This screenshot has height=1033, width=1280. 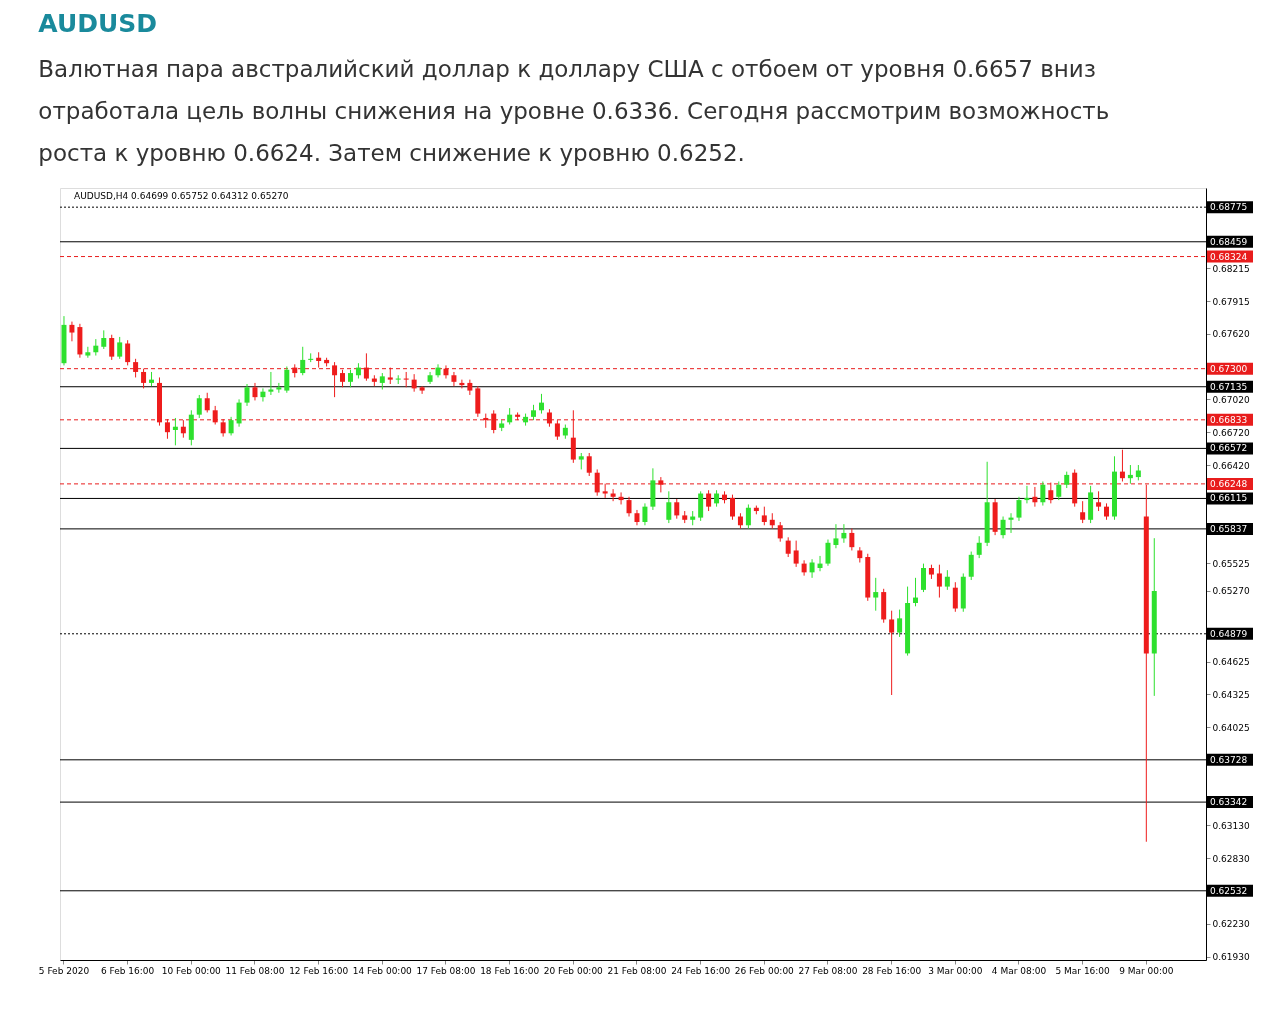 What do you see at coordinates (955, 970) in the screenshot?
I see `x-tick-label: 3 Mar 00:00` at bounding box center [955, 970].